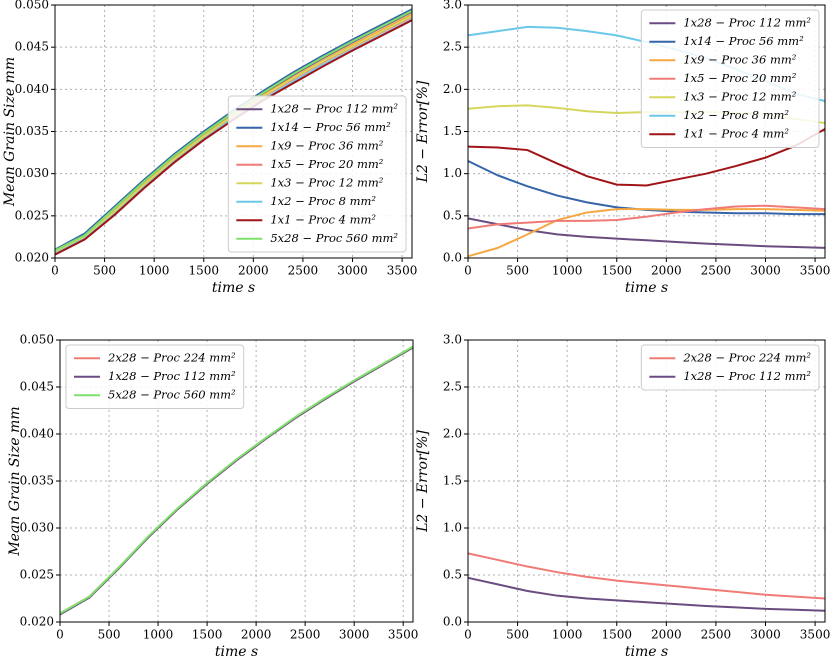 The height and width of the screenshot is (658, 830). I want to click on y-tick-label: 0.0, so click(452, 622).